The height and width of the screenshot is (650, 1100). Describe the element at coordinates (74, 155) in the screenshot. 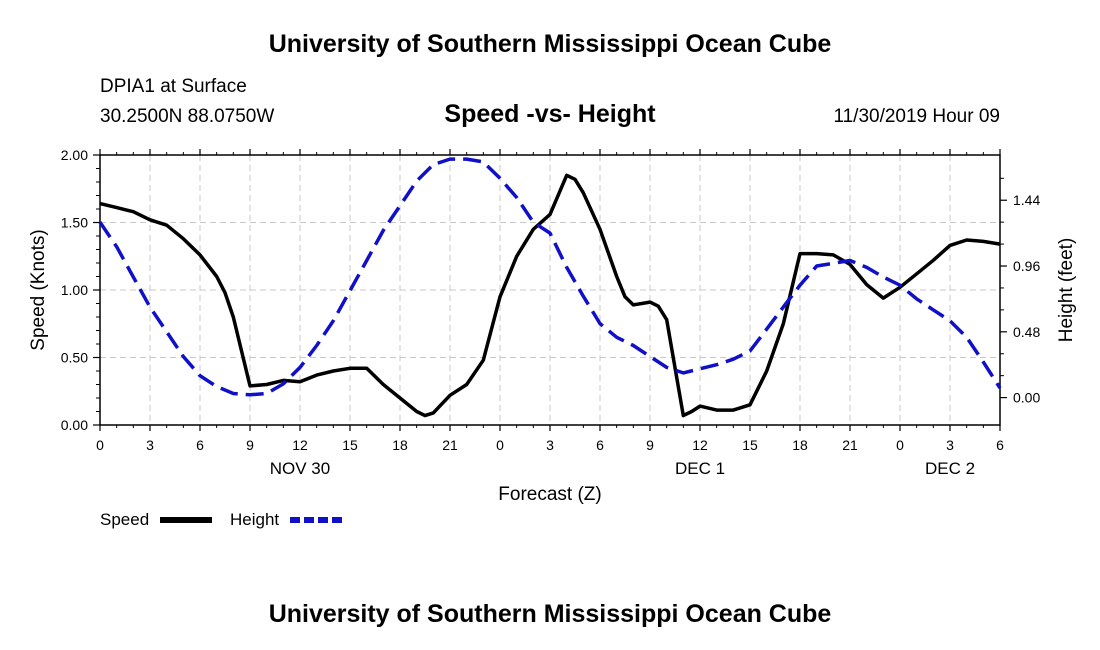

I see `y-tick-label: 2.00` at that location.